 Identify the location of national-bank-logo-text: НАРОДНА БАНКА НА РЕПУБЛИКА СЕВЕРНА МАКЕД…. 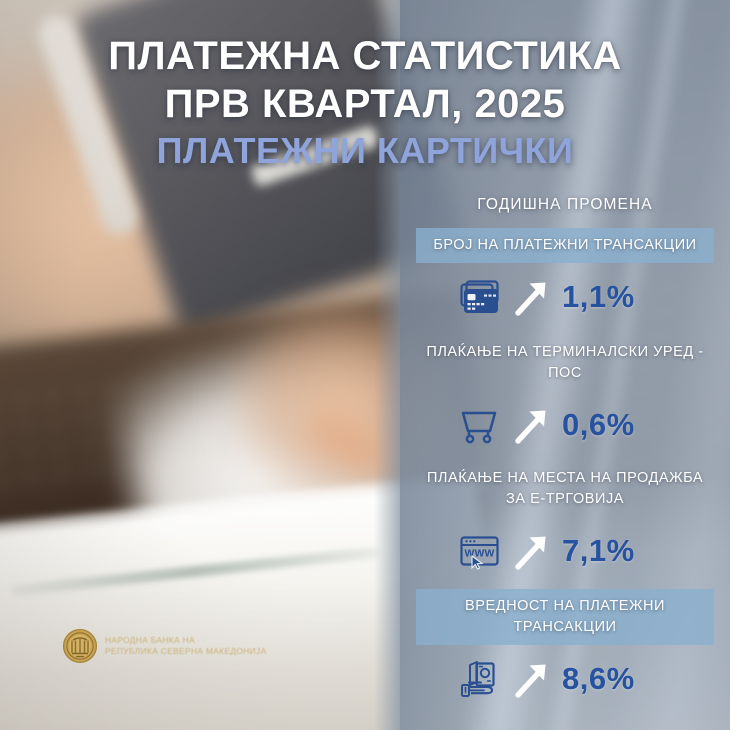
(186, 646).